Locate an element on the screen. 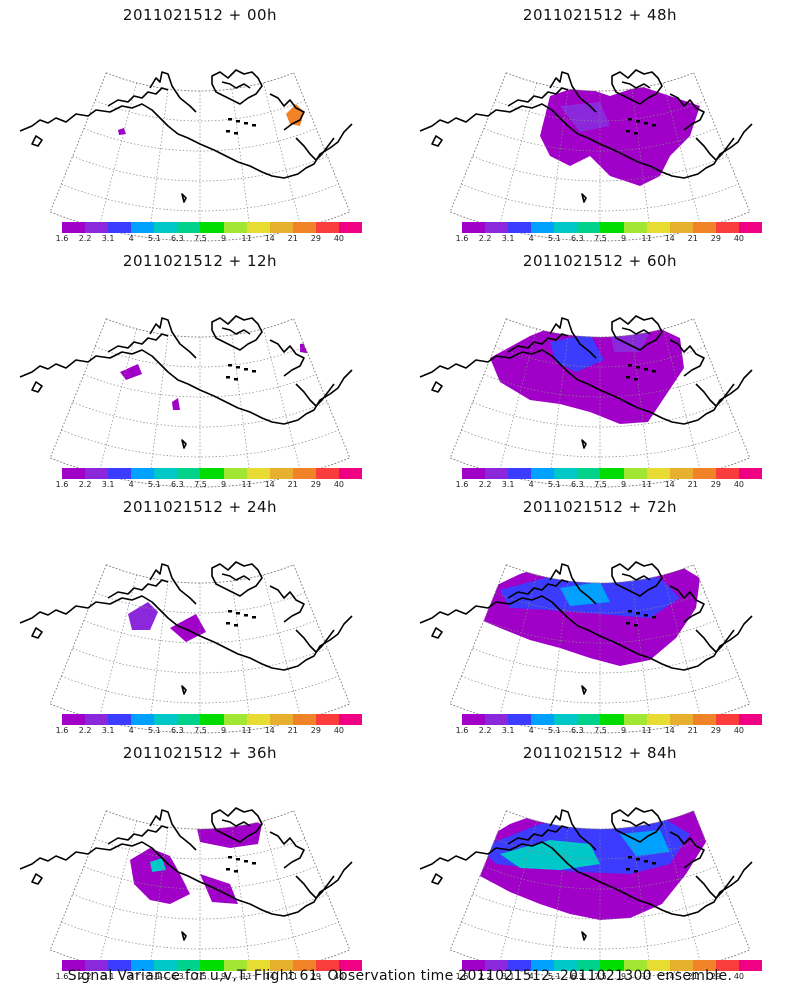  colorbar-tick-label: 14 is located at coordinates (669, 238).